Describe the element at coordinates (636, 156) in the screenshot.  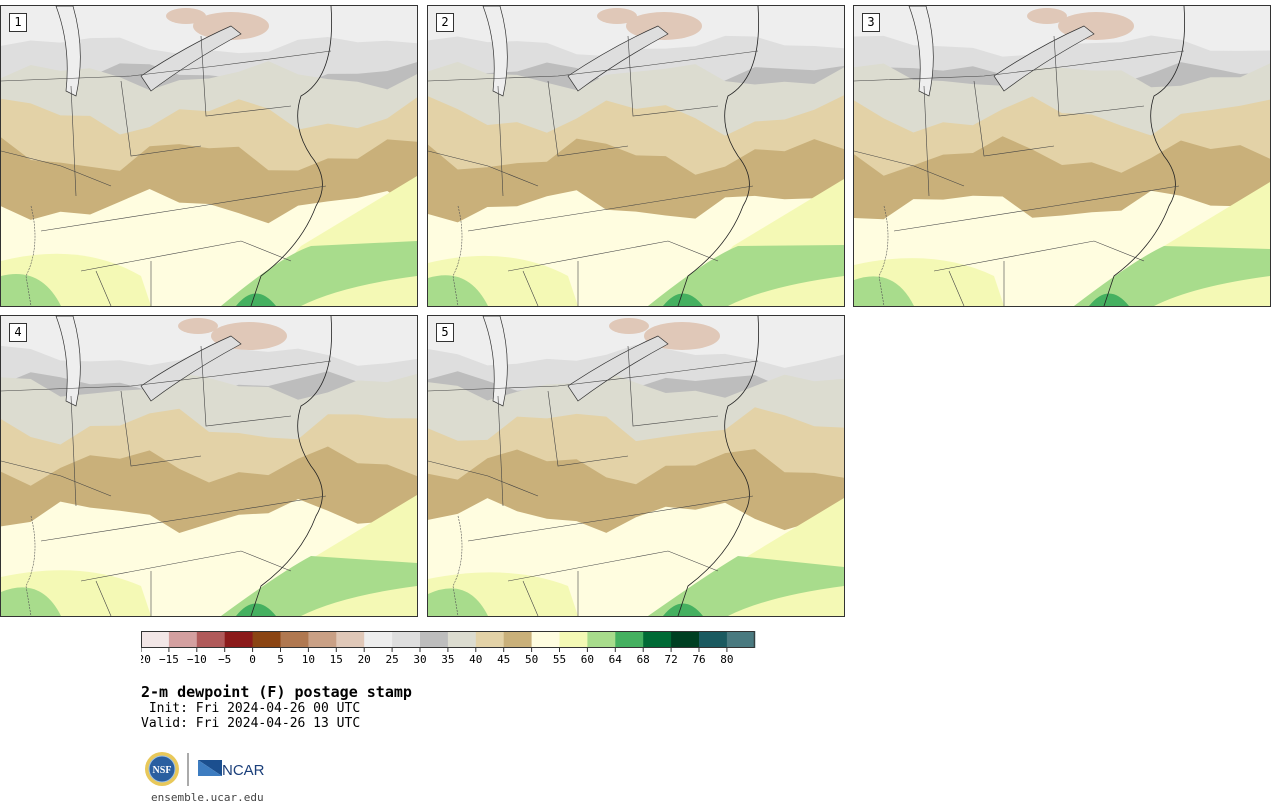
I see `map-panel-2: 2` at that location.